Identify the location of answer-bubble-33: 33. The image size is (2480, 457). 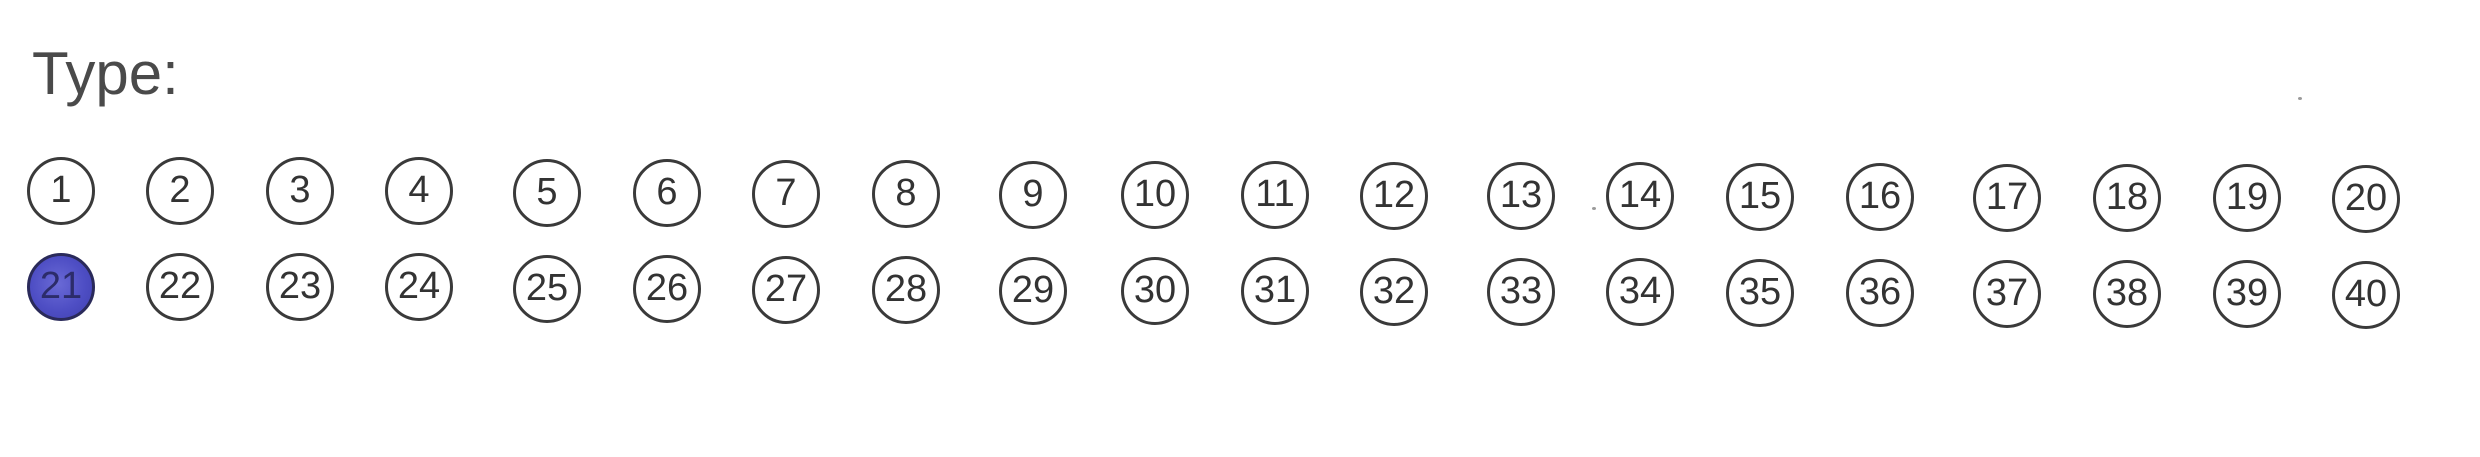
(1521, 292).